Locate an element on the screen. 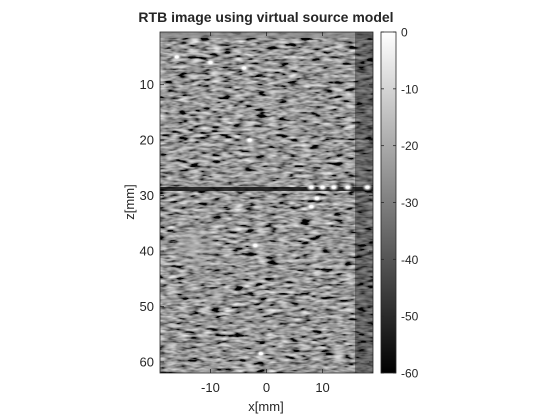 The image size is (560, 420). colorbar-ticks: 0 -10 -20 -30 -40 -50 -60 is located at coordinates (400, 203).